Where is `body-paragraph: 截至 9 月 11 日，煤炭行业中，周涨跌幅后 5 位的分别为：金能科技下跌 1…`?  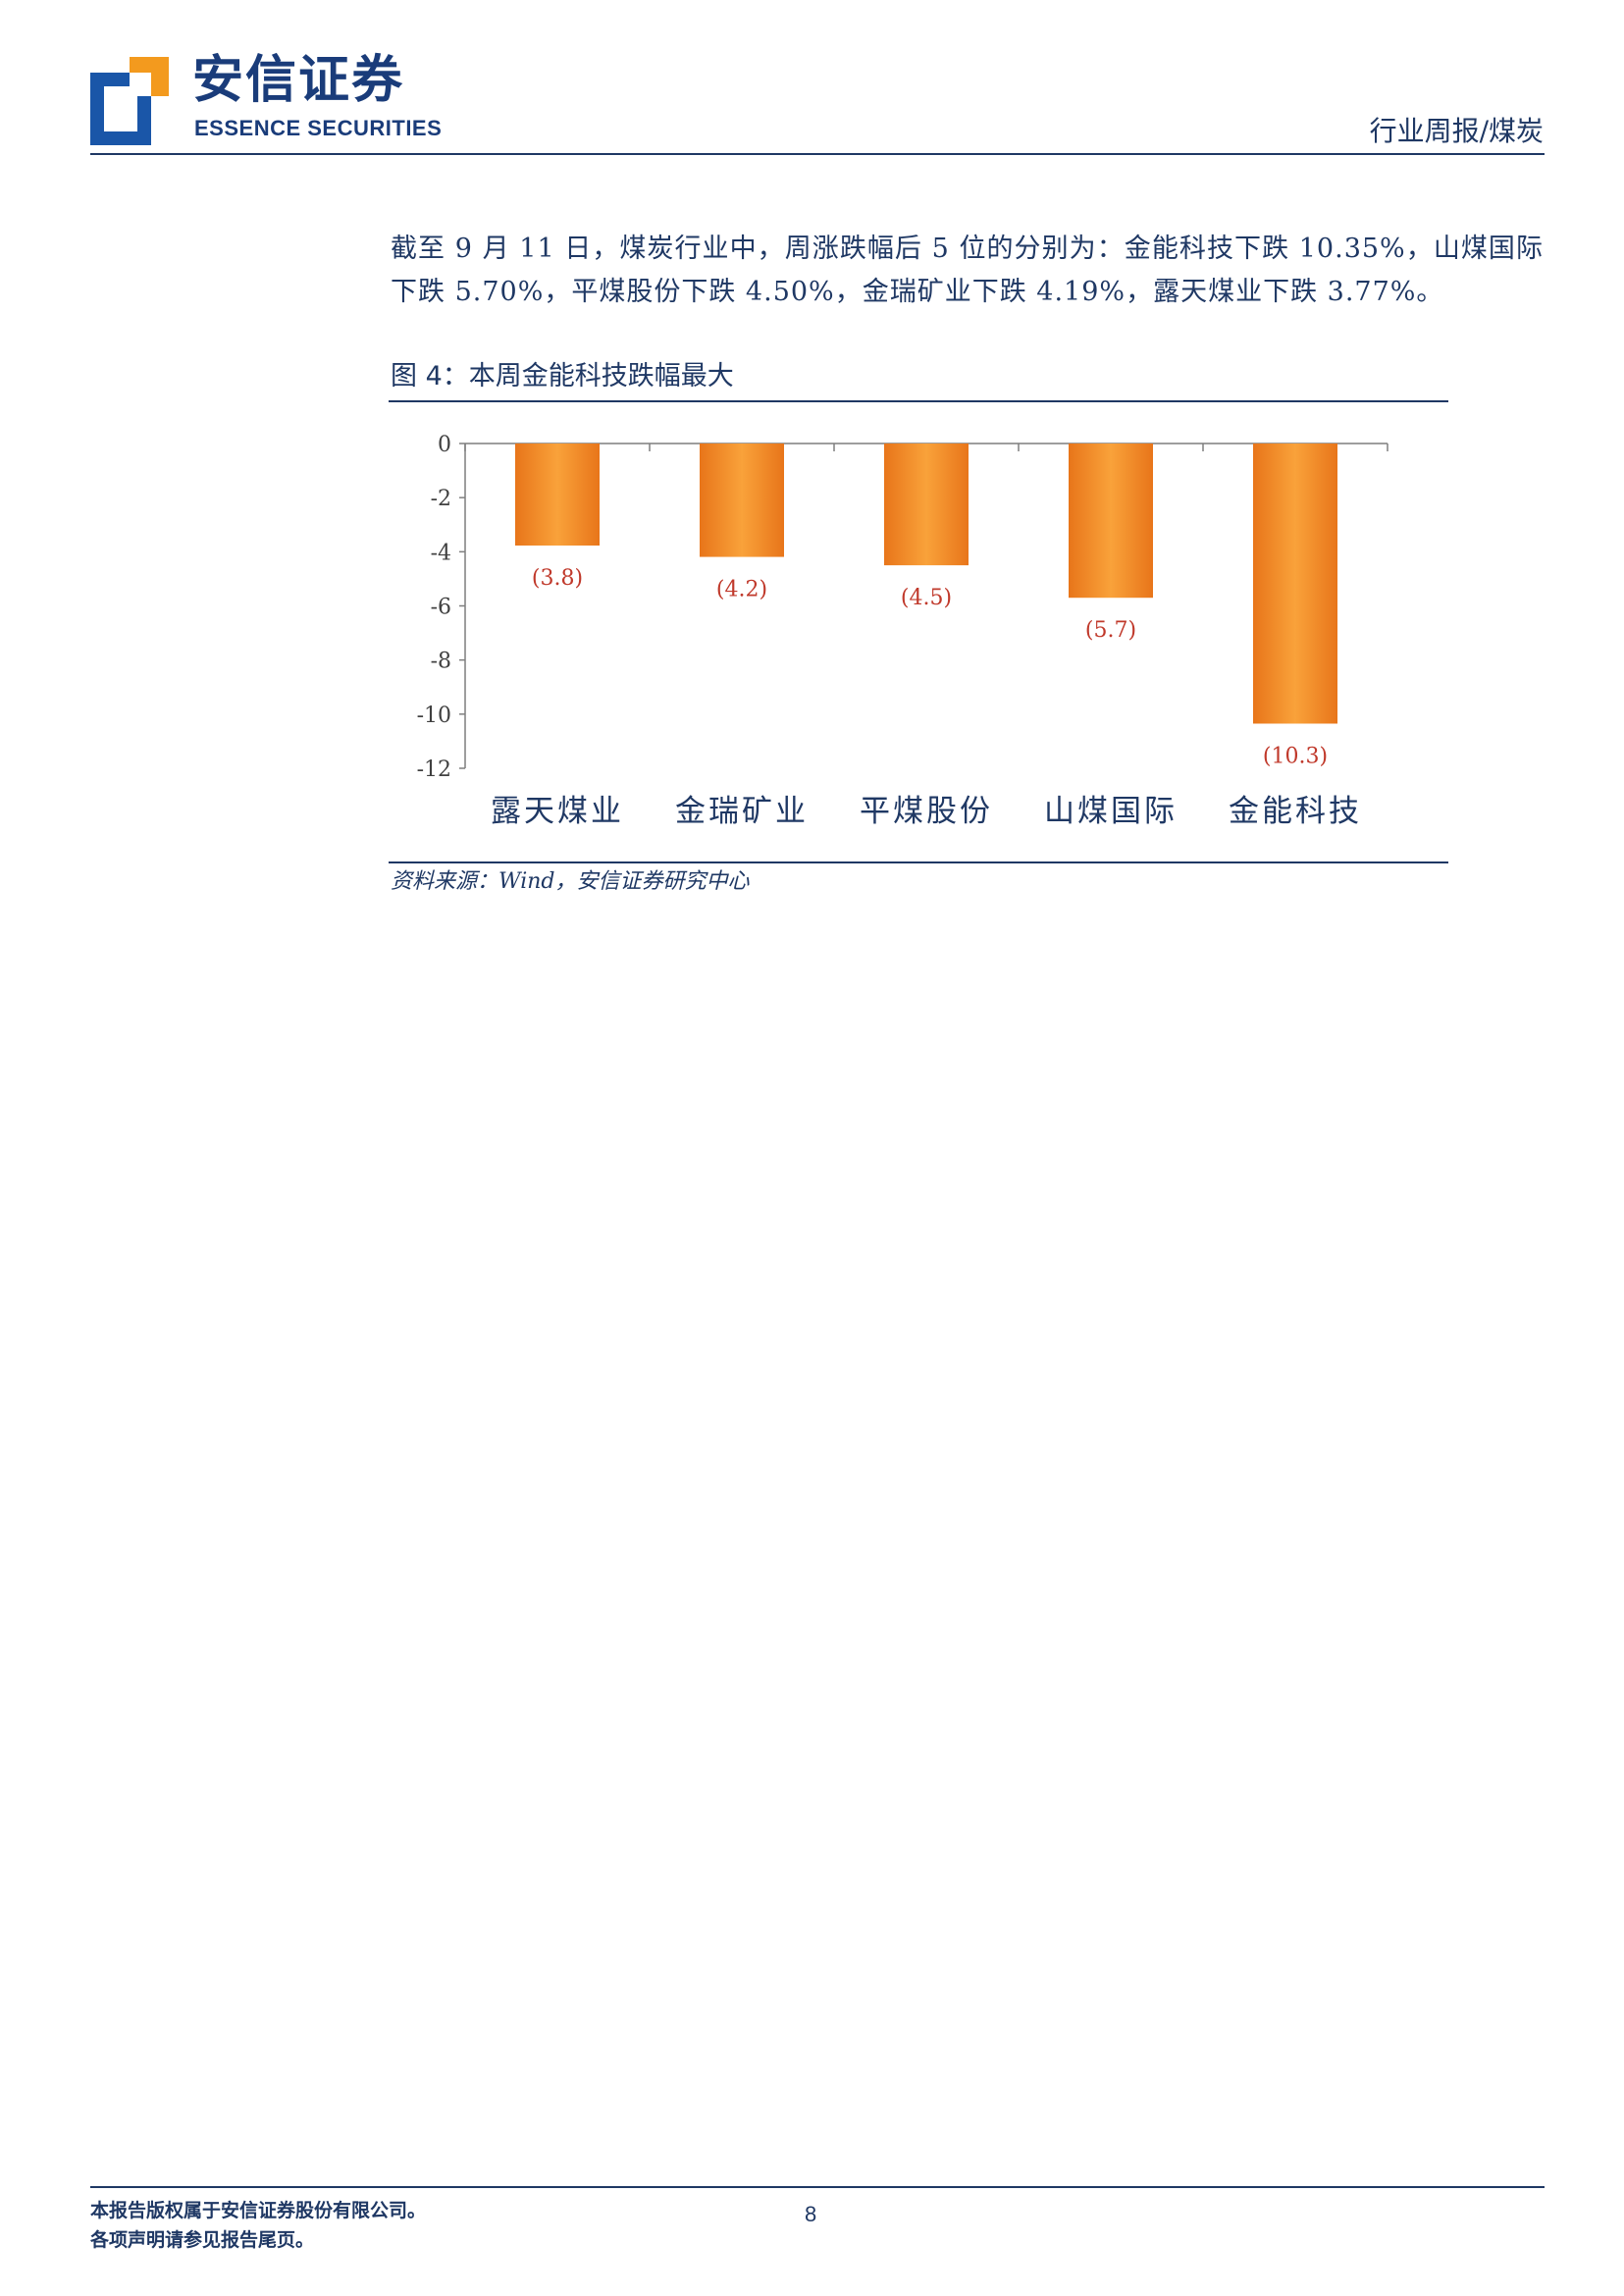 body-paragraph: 截至 9 月 11 日，煤炭行业中，周涨跌幅后 5 位的分别为：金能科技下跌 1… is located at coordinates (967, 270).